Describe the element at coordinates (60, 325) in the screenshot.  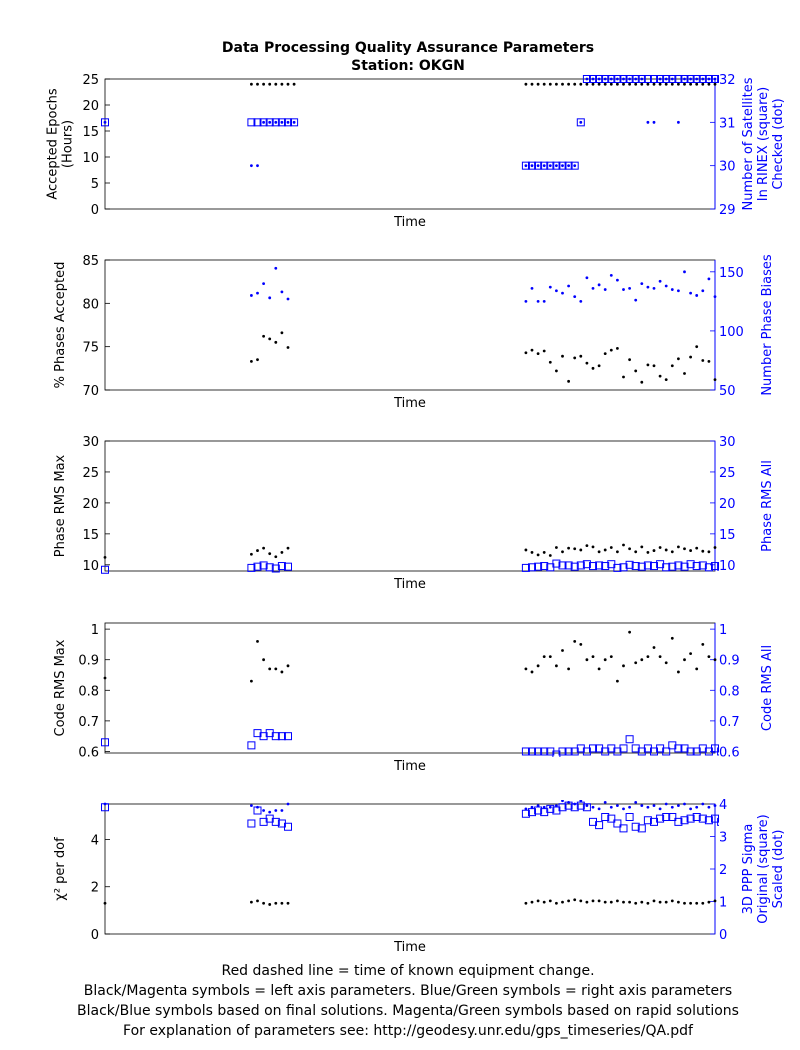
I see `left-axis-label: % Phases Accepted` at that location.